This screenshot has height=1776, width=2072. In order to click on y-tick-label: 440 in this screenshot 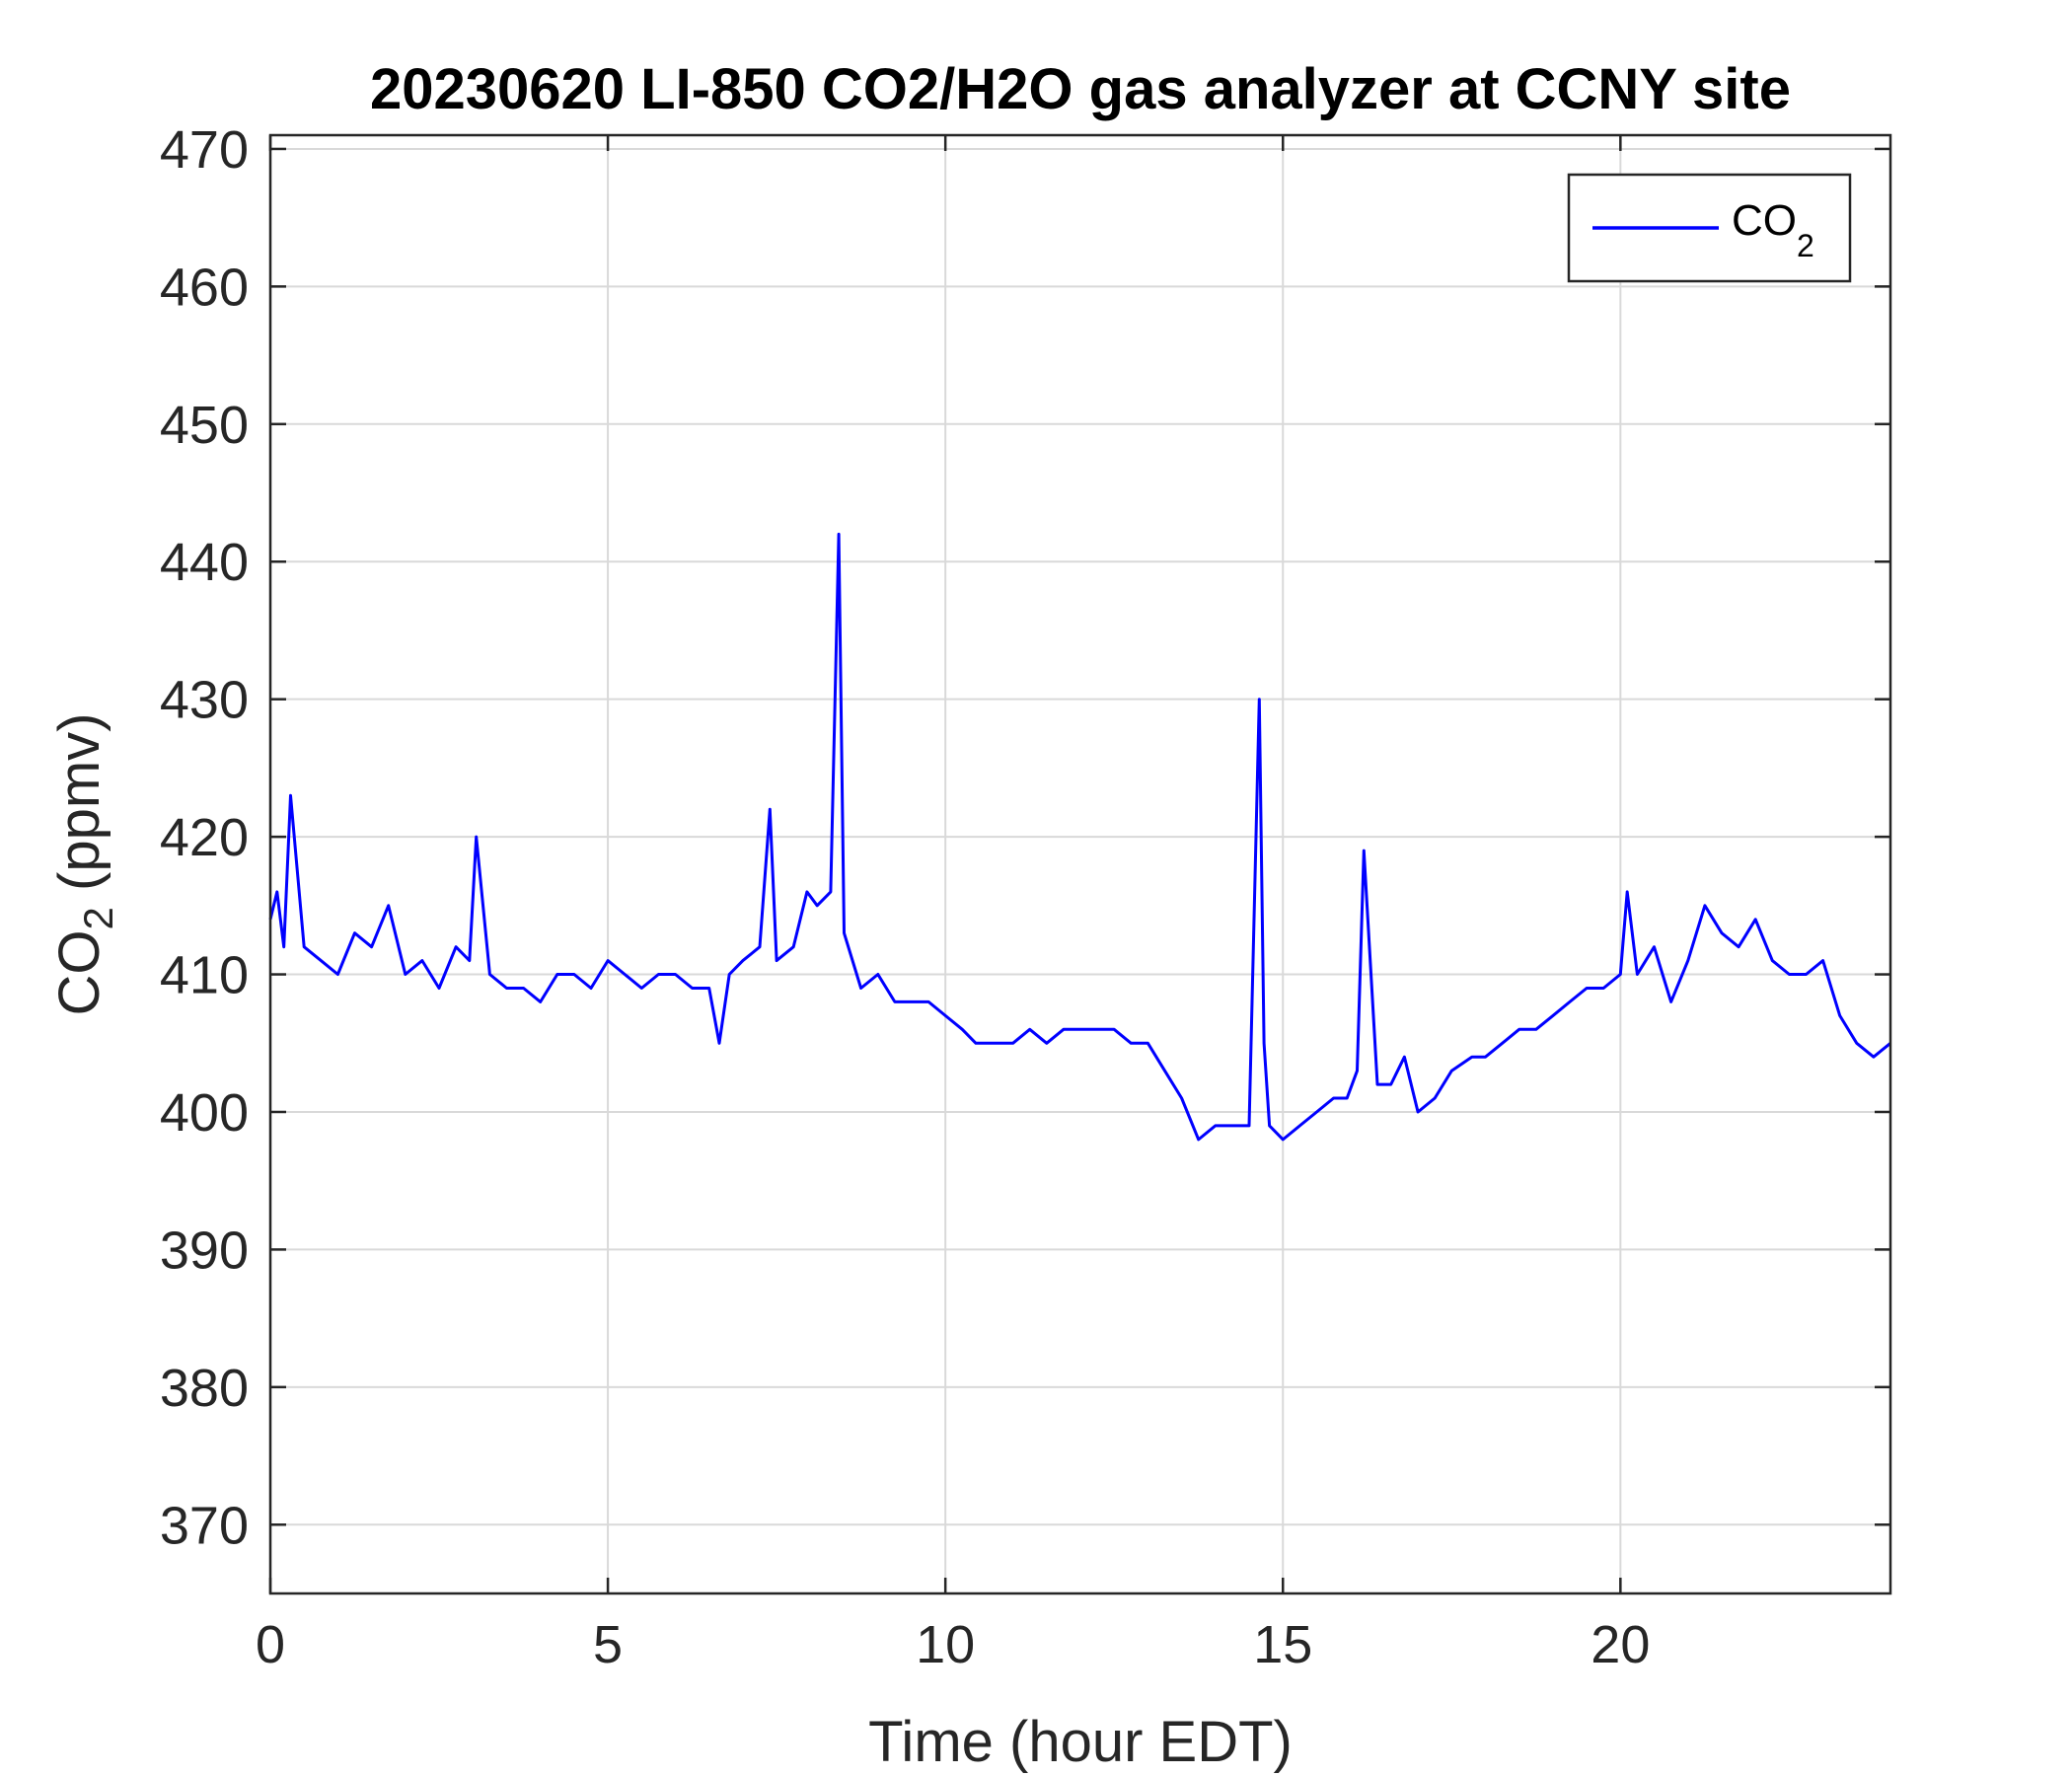, I will do `click(205, 562)`.